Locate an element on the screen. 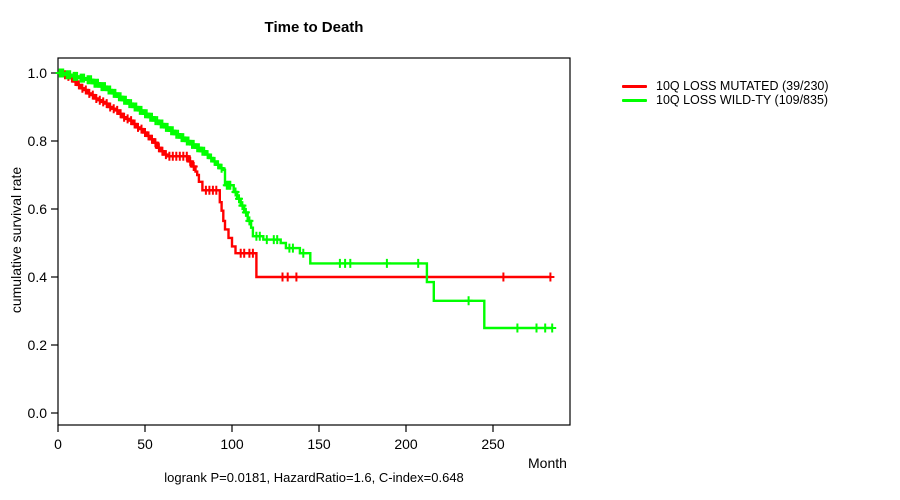 The image size is (900, 500). legend-label-wildtype: 10Q LOSS WILD-TY (109/835) is located at coordinates (742, 100).